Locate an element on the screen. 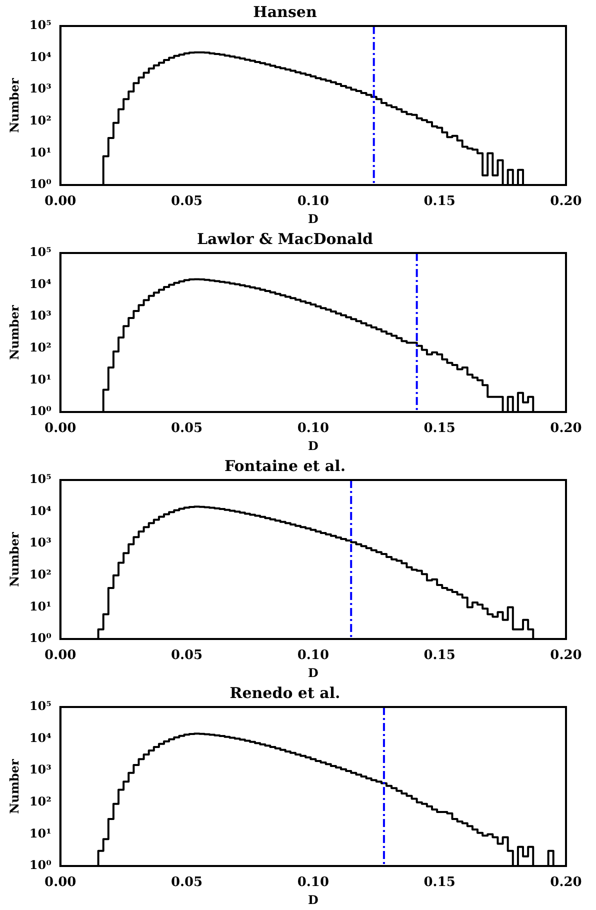 The image size is (596, 910). chart-title: Hansen is located at coordinates (285, 11).